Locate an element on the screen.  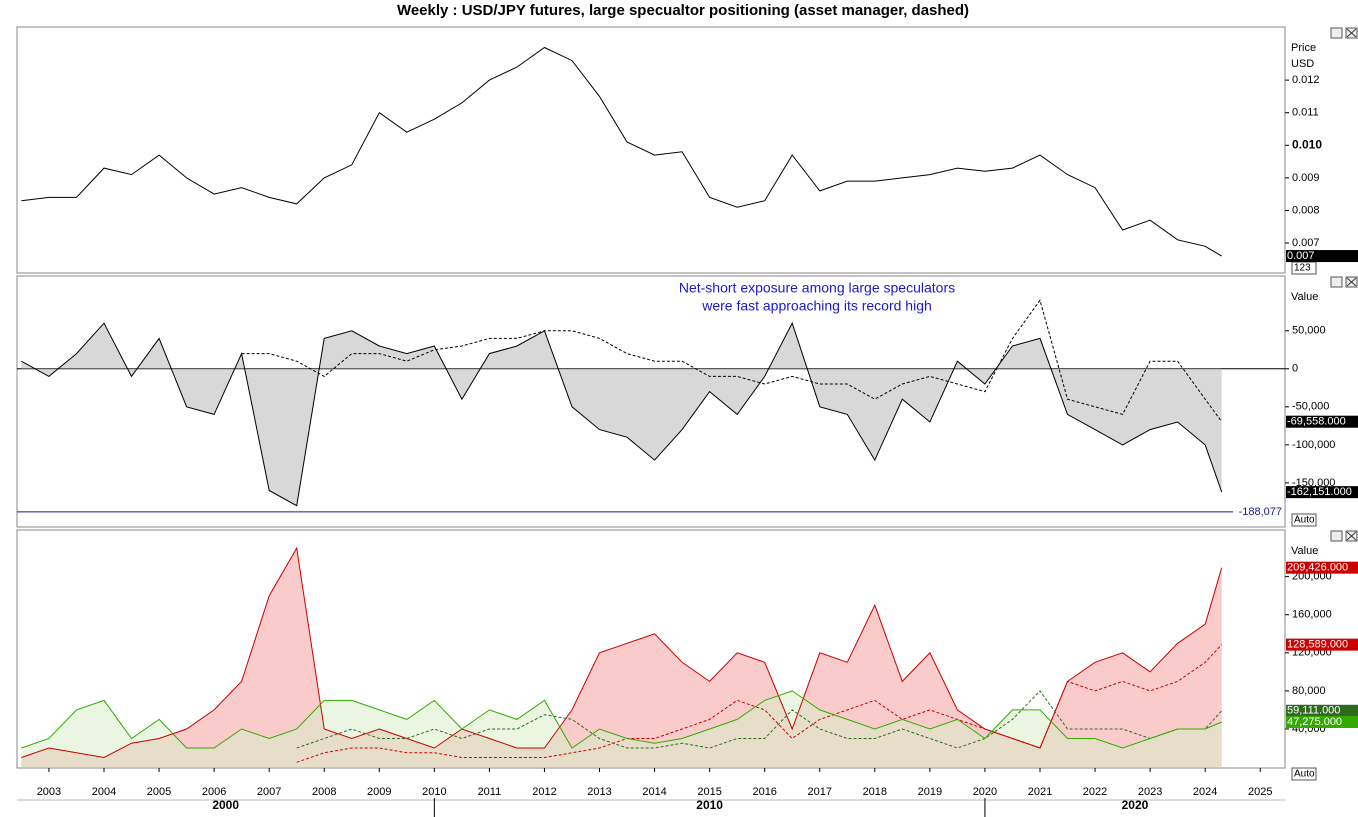
x-tick-label: 2016 is located at coordinates (764, 792).